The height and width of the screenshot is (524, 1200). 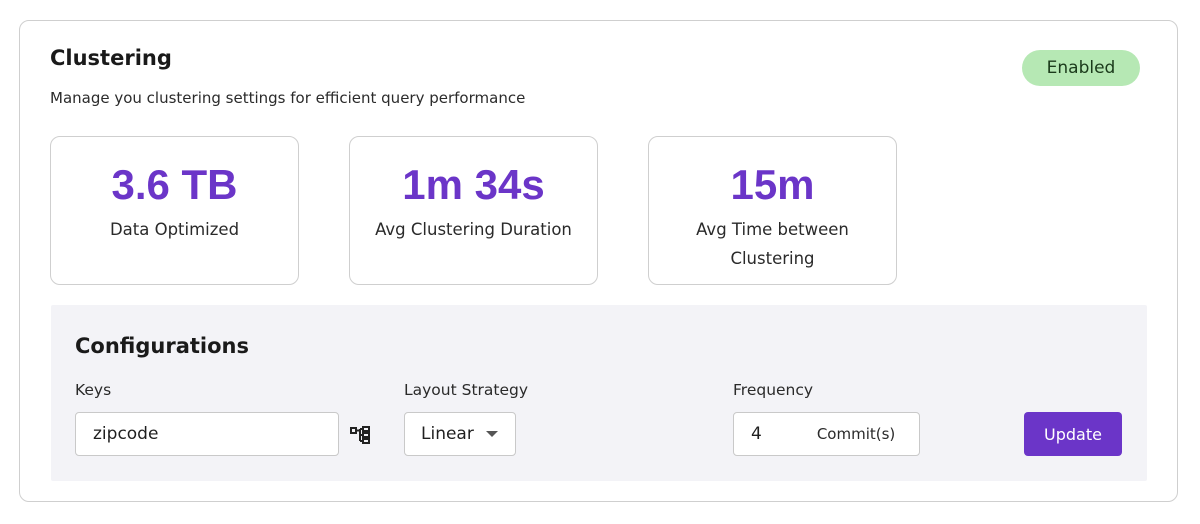 I want to click on stat-card-avg-duration: 1m 34s Avg Clustering Duration, so click(x=473, y=210).